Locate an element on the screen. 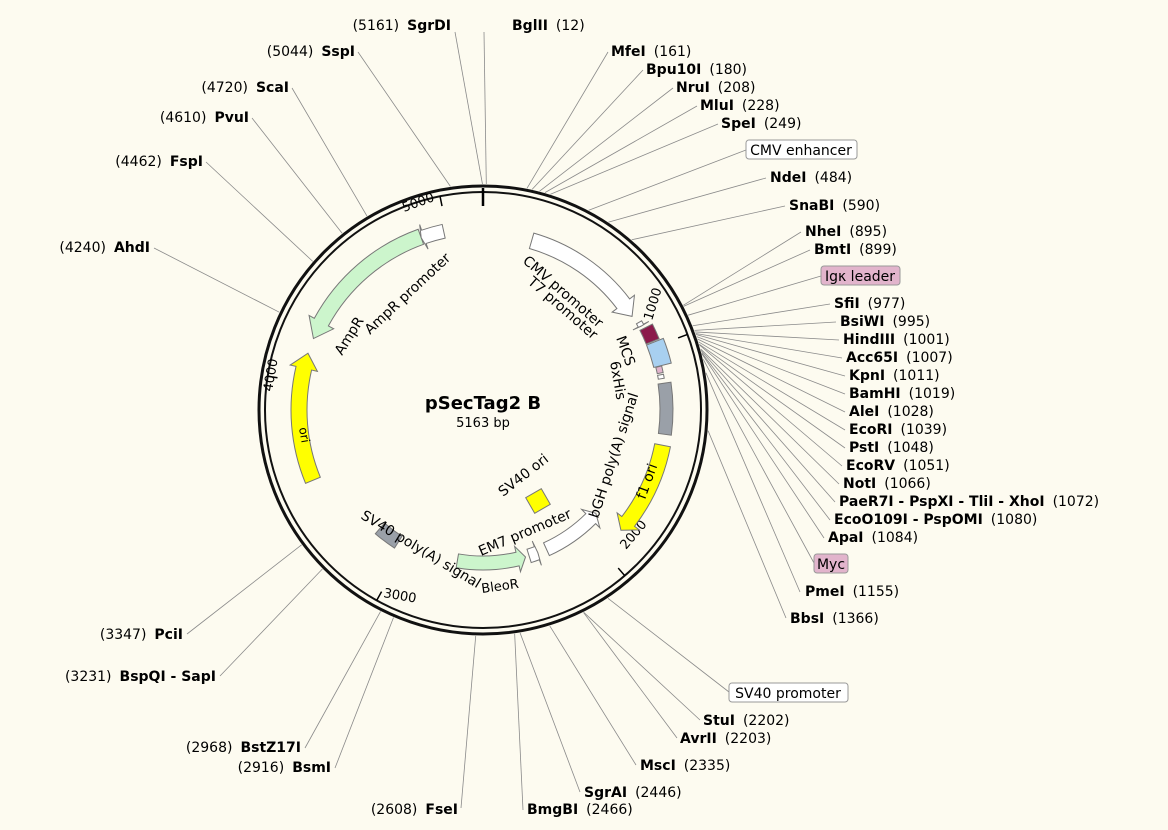 Image resolution: width=1168 pixels, height=830 pixels. site-ecorv: EcoRV (1051) is located at coordinates (898, 466).